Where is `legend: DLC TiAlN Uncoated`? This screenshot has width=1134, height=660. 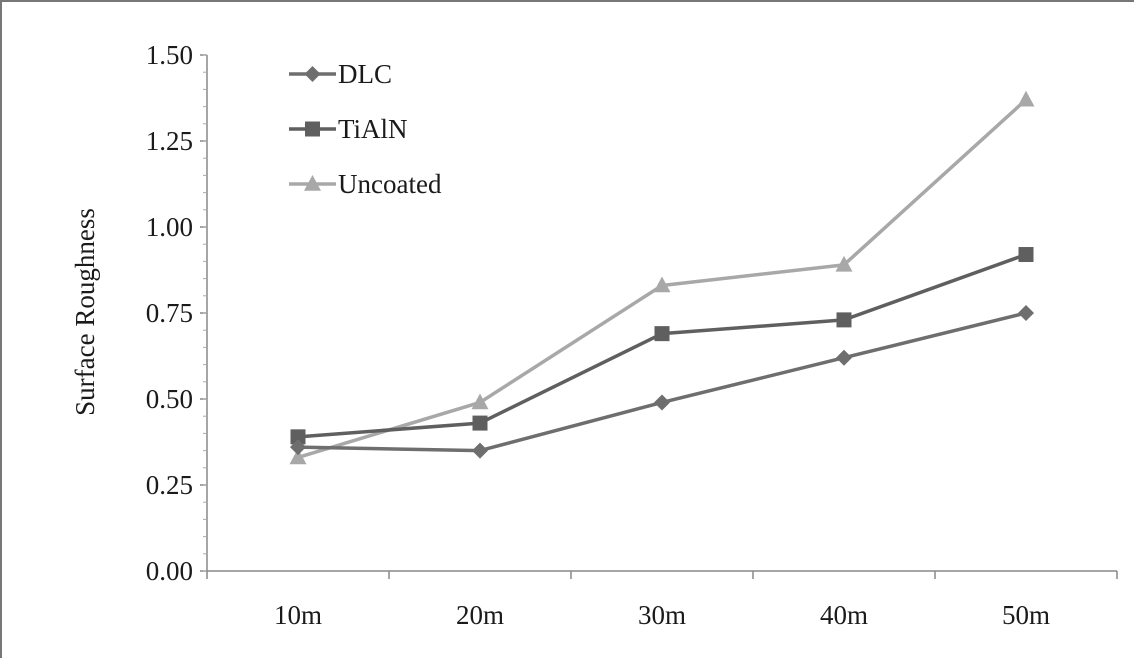 legend: DLC TiAlN Uncoated is located at coordinates (365, 129).